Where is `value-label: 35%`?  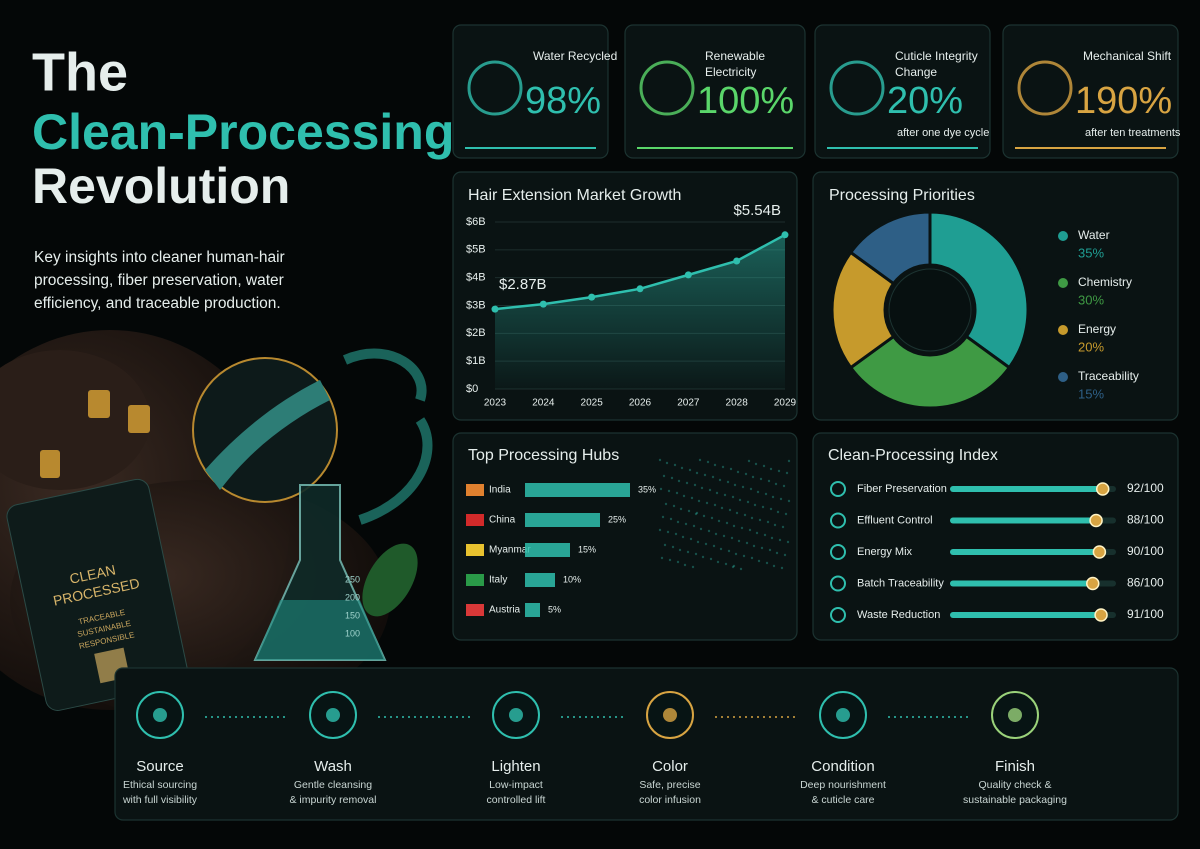
value-label: 35% is located at coordinates (1091, 252).